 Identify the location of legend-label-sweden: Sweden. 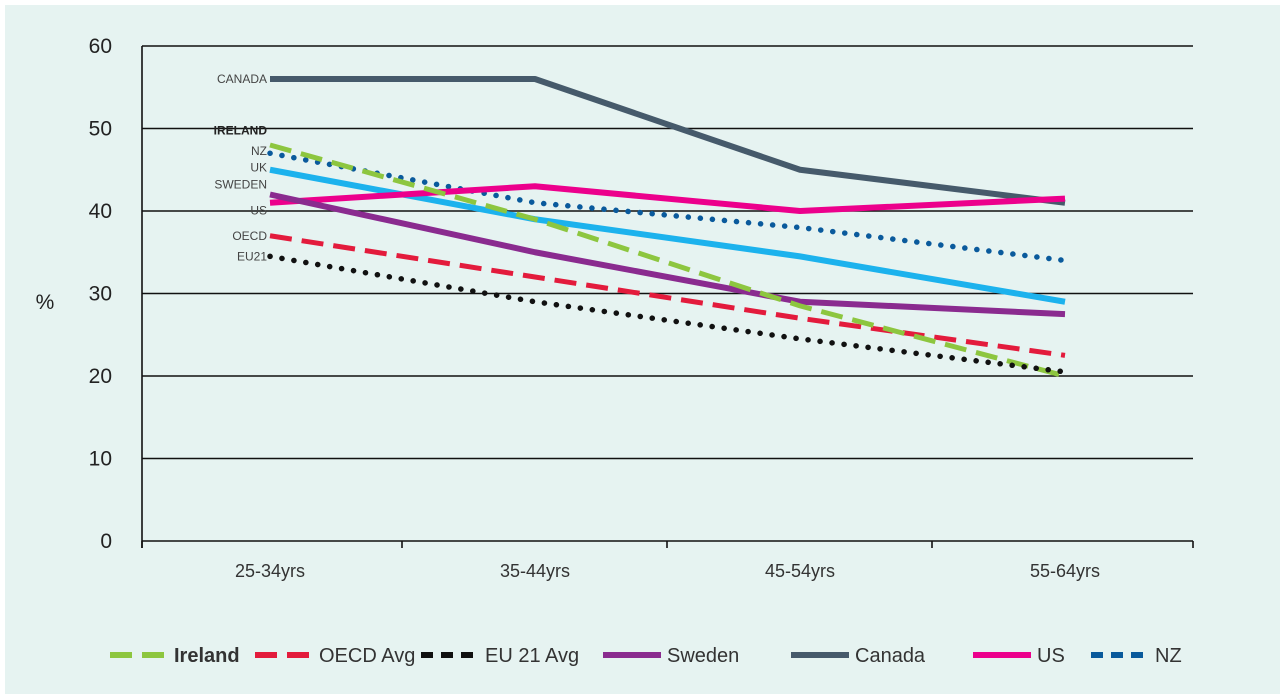
(703, 656).